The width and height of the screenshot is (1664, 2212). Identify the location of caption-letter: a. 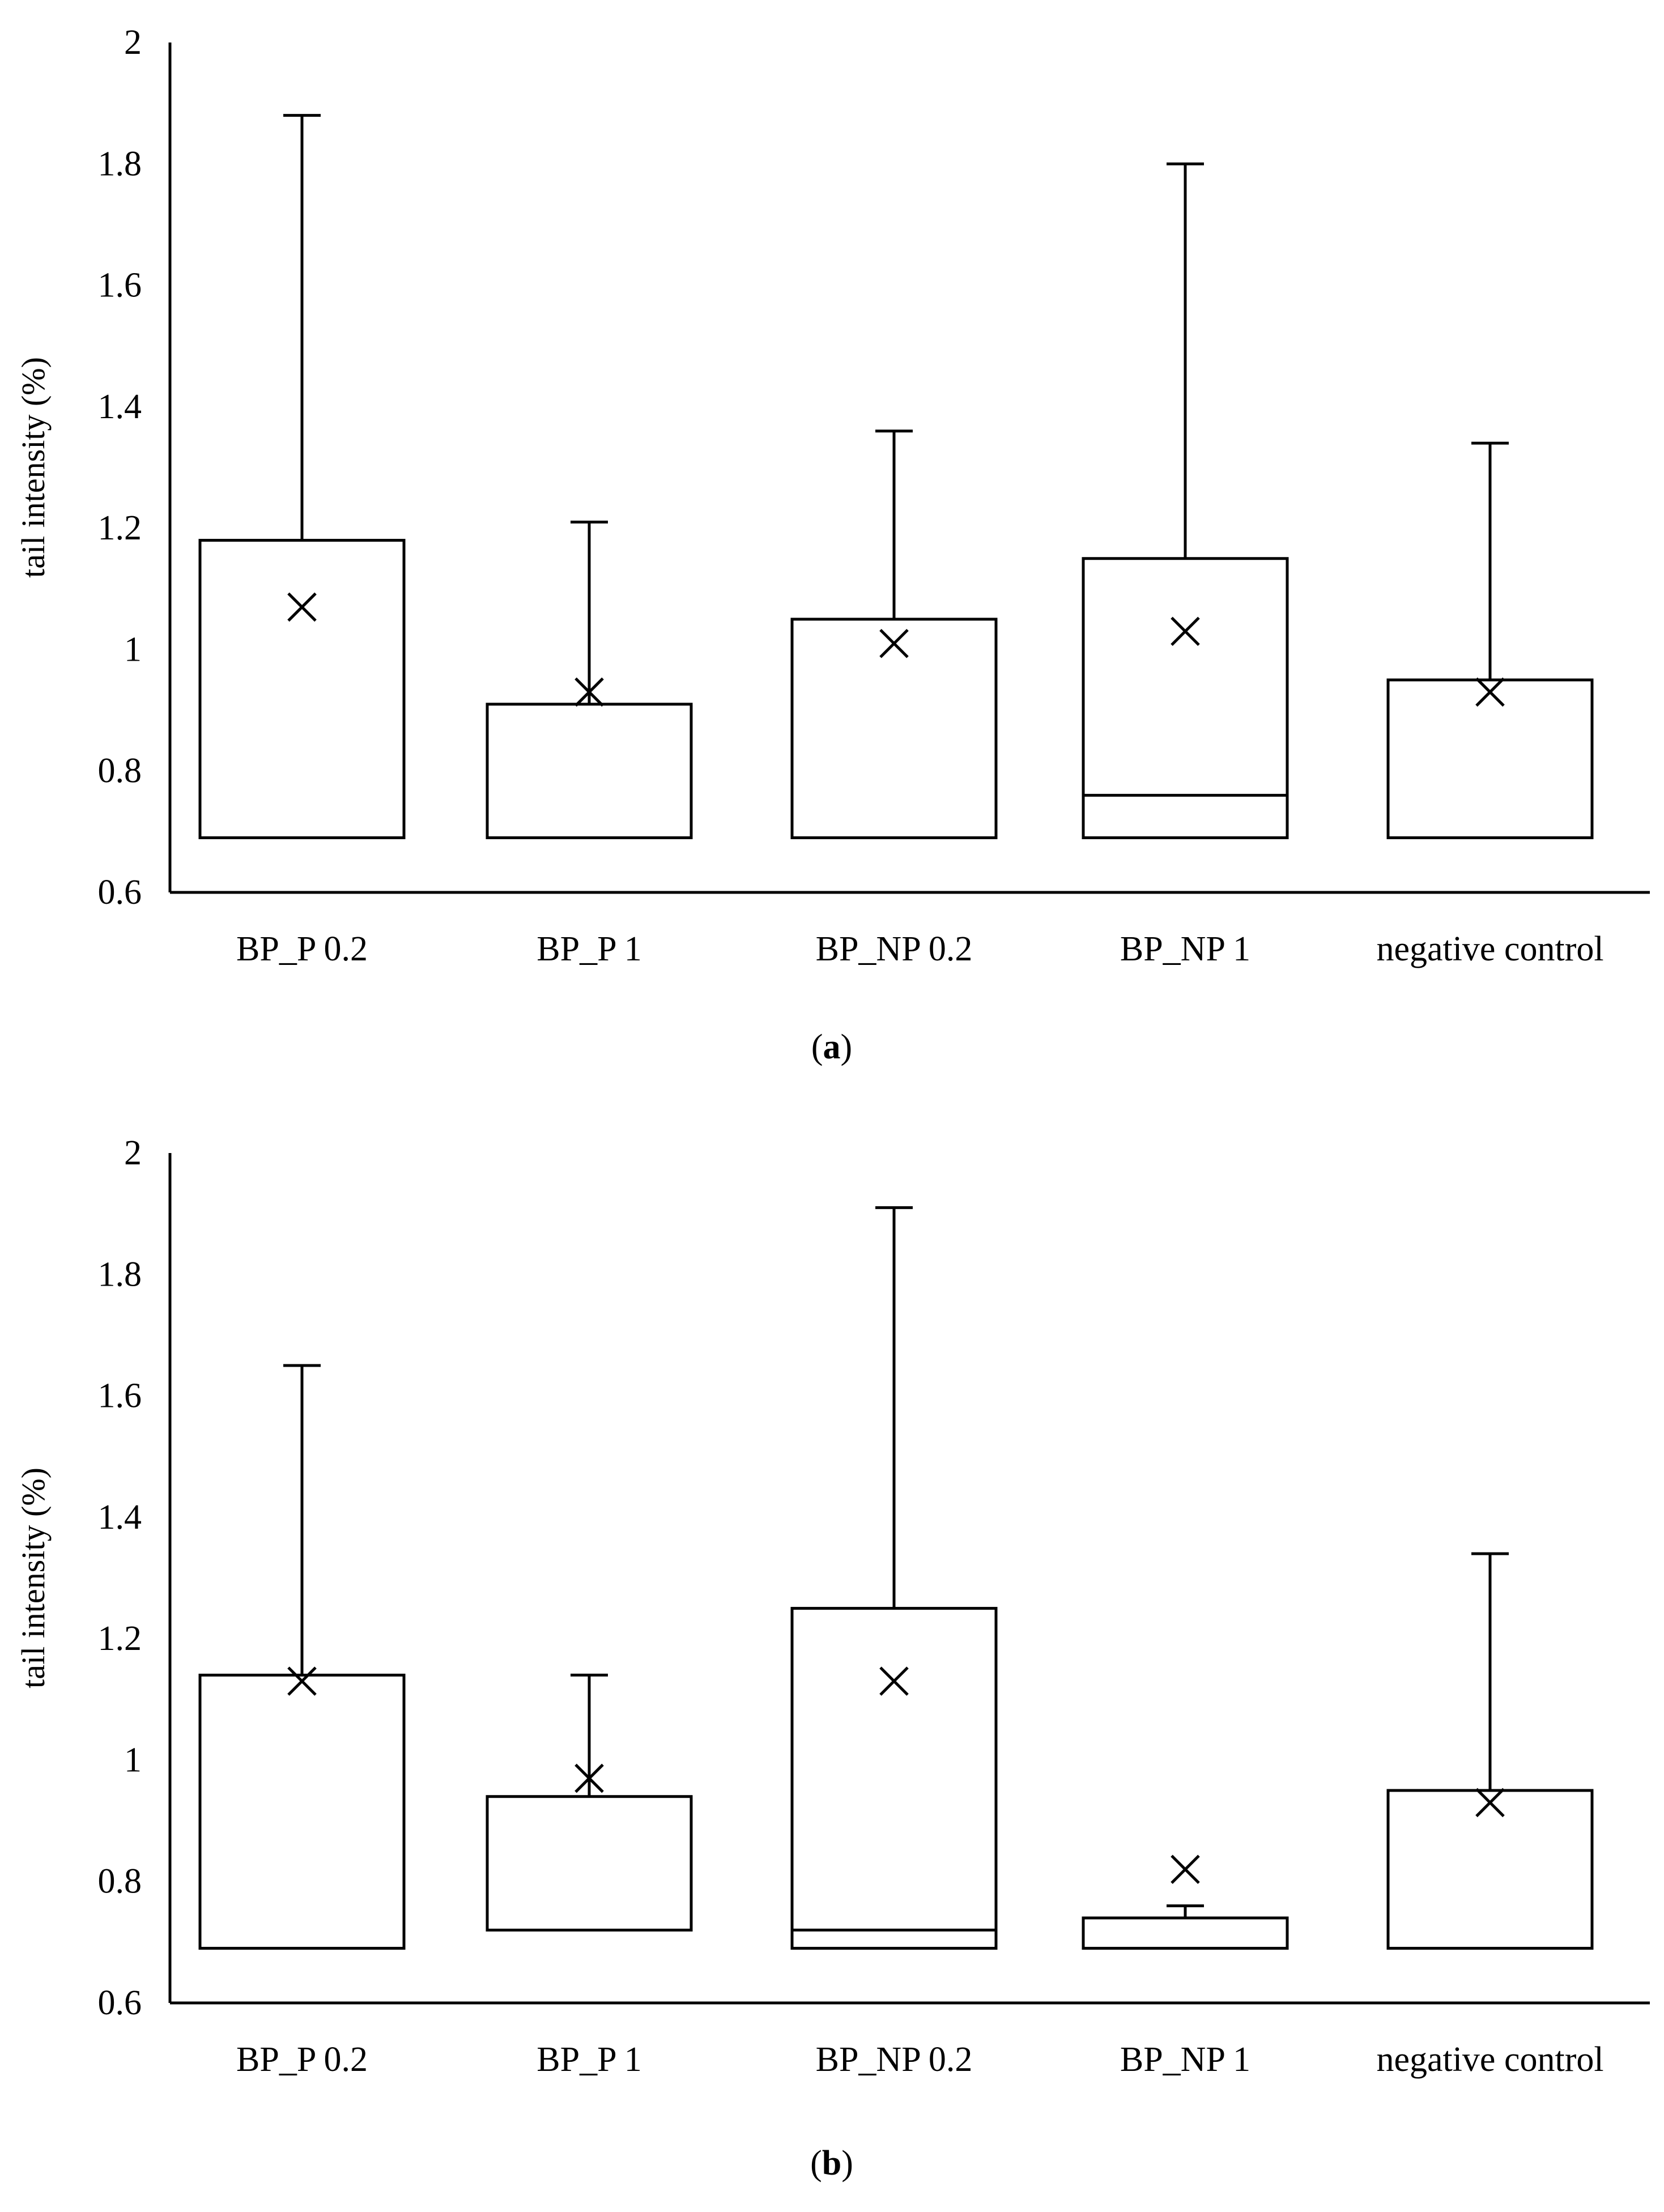
(832, 1047).